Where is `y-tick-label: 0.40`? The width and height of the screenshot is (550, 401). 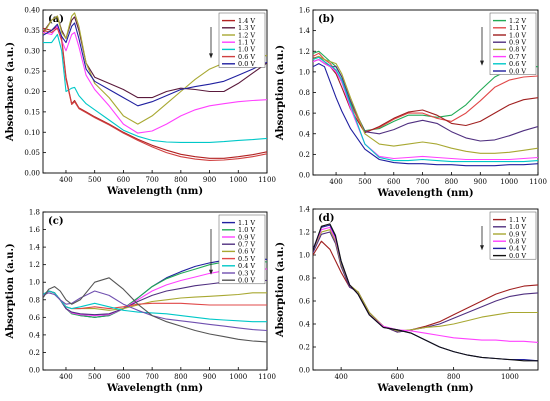
y-tick-label: 0.40 is located at coordinates (32, 11).